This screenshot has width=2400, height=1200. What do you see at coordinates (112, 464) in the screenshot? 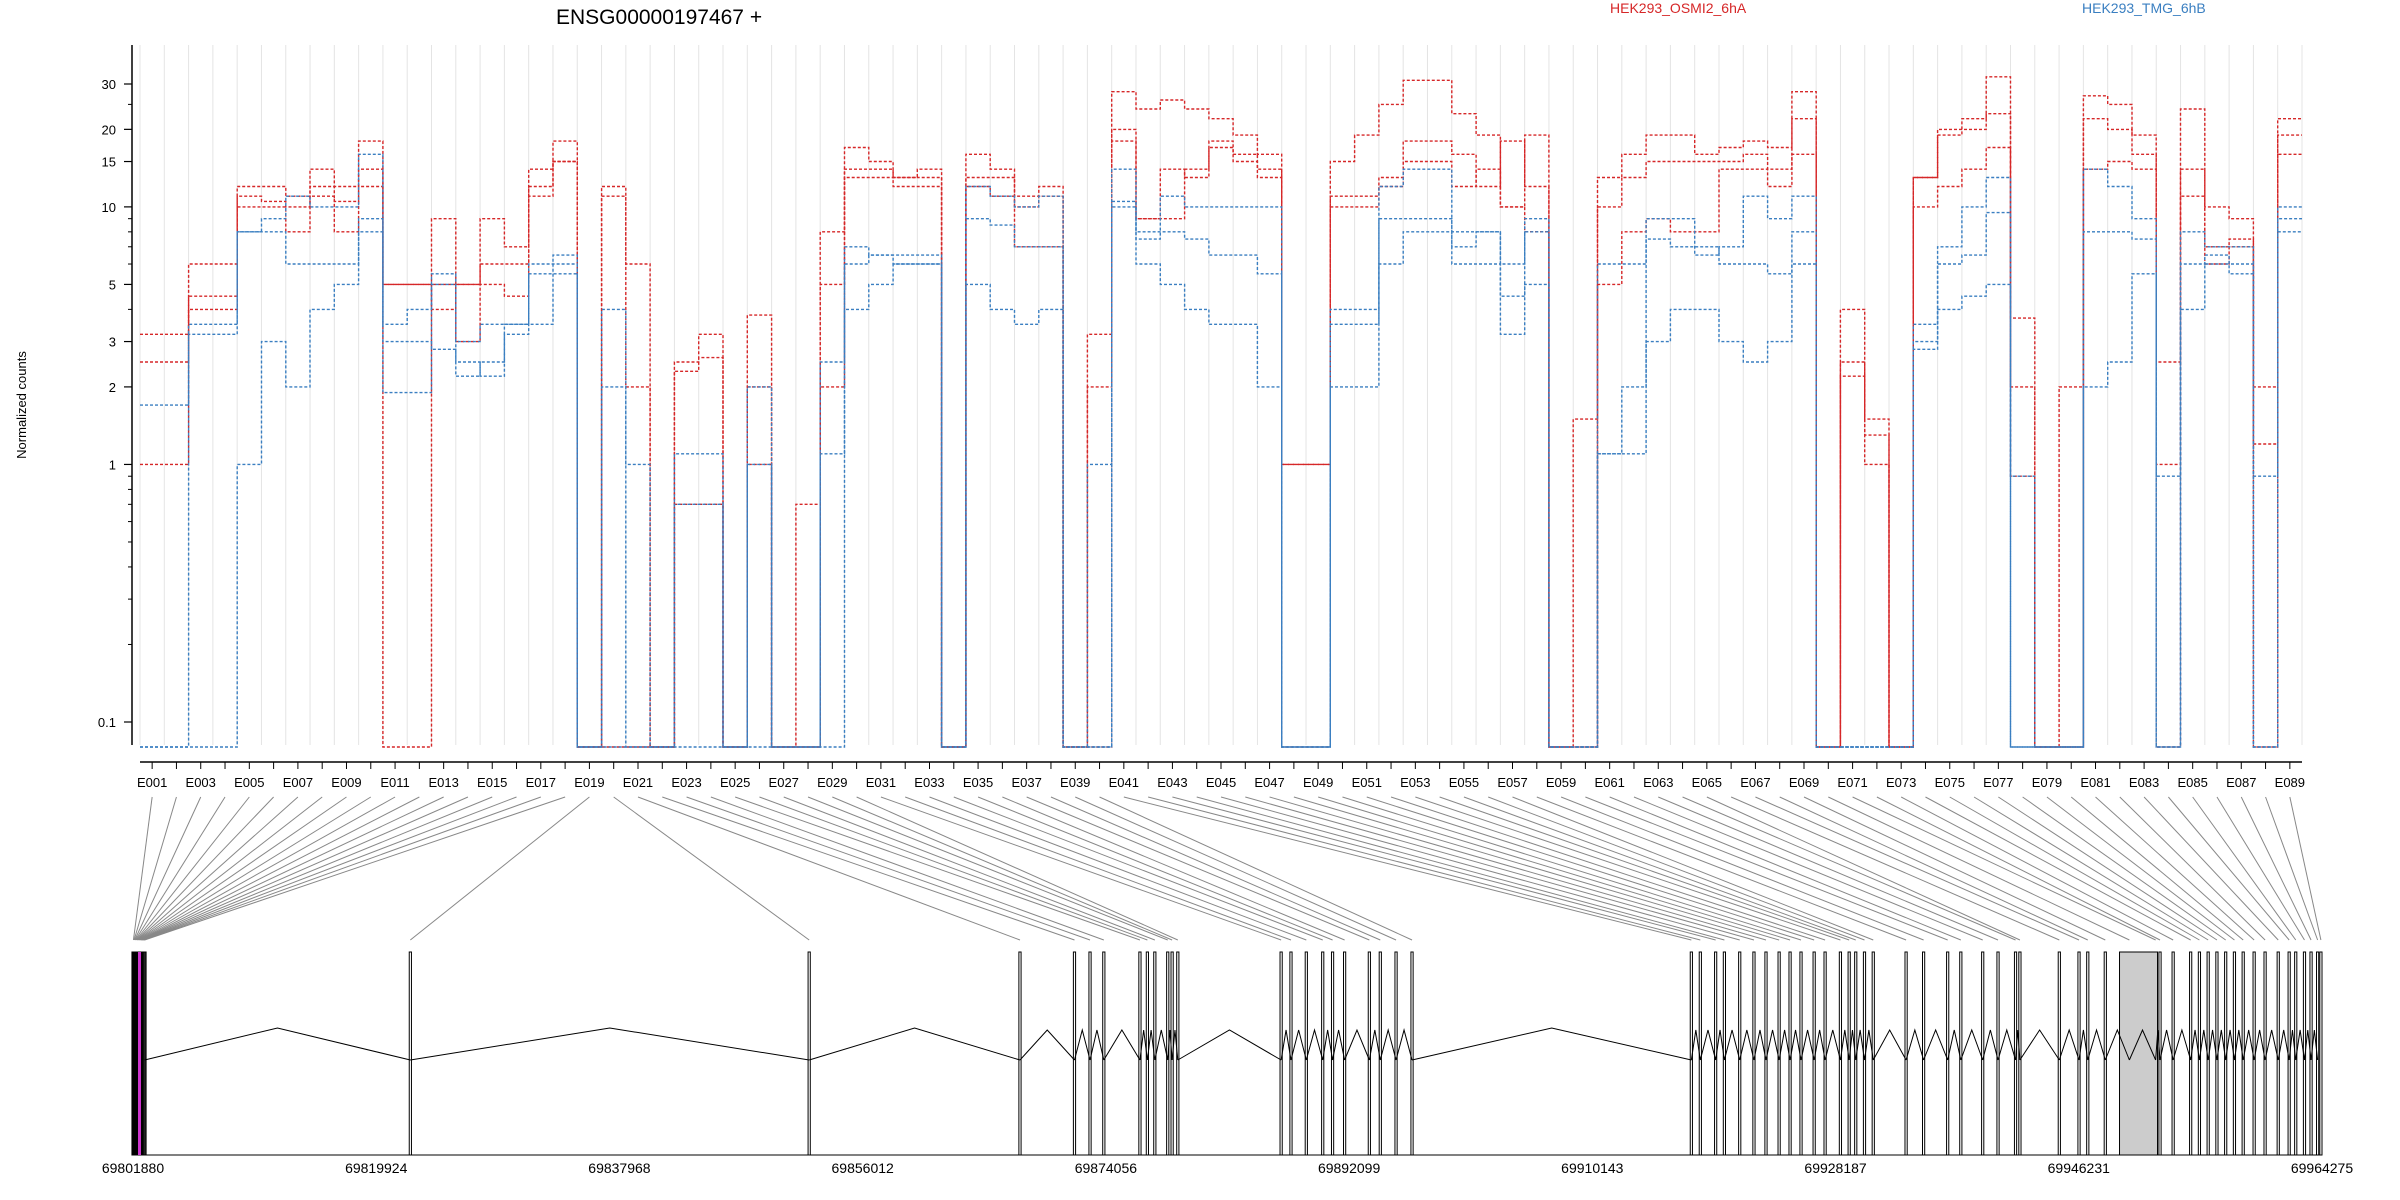
I see `y-tick-label: 1` at bounding box center [112, 464].